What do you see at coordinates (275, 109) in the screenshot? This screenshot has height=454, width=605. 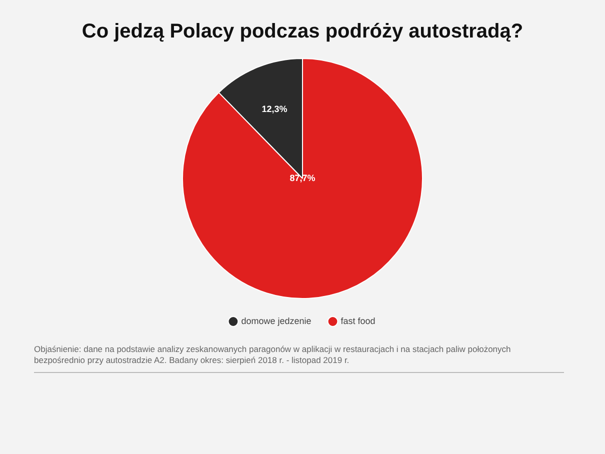 I see `data-label: 12,3%` at bounding box center [275, 109].